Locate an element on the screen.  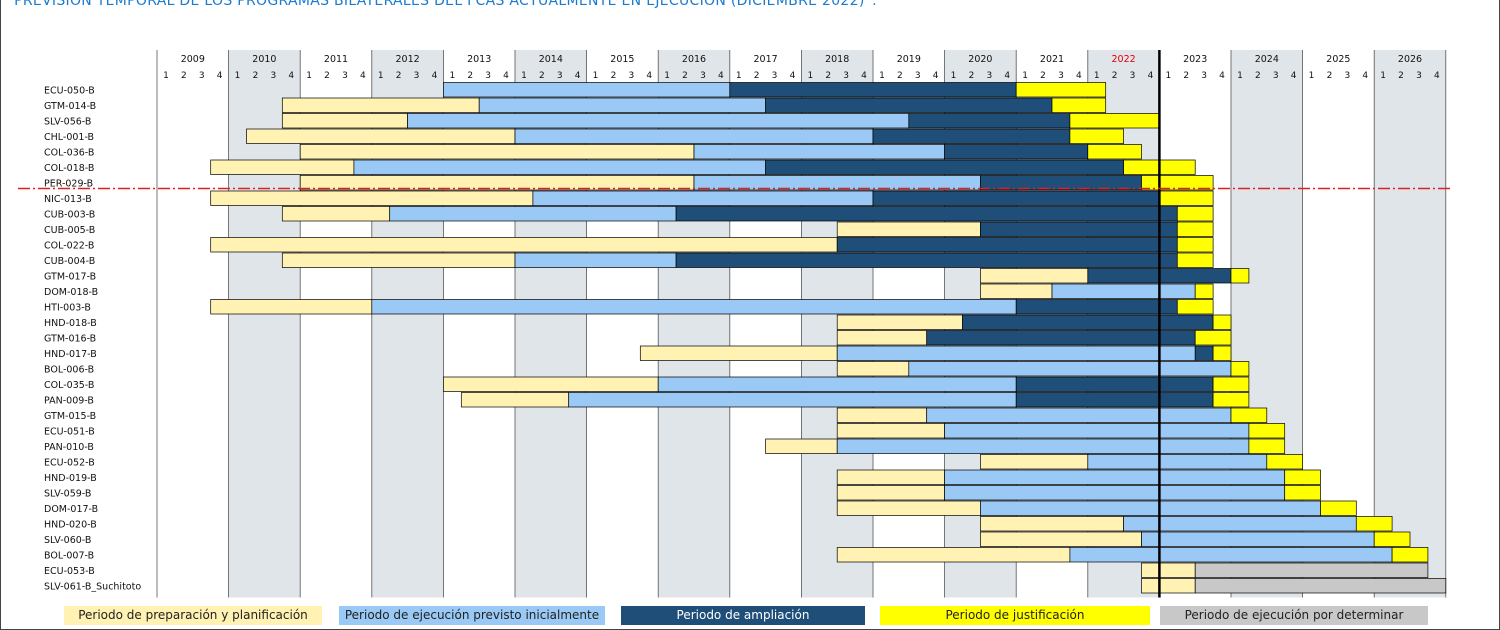
row-label: ECU-053-B is located at coordinates (69, 571).